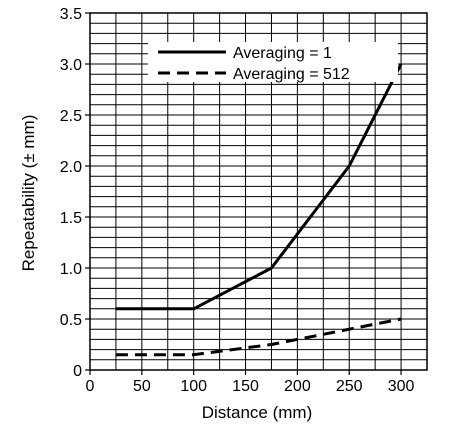 This screenshot has width=453, height=429. I want to click on legend-label-averaging-512: Averaging = 512, so click(291, 74).